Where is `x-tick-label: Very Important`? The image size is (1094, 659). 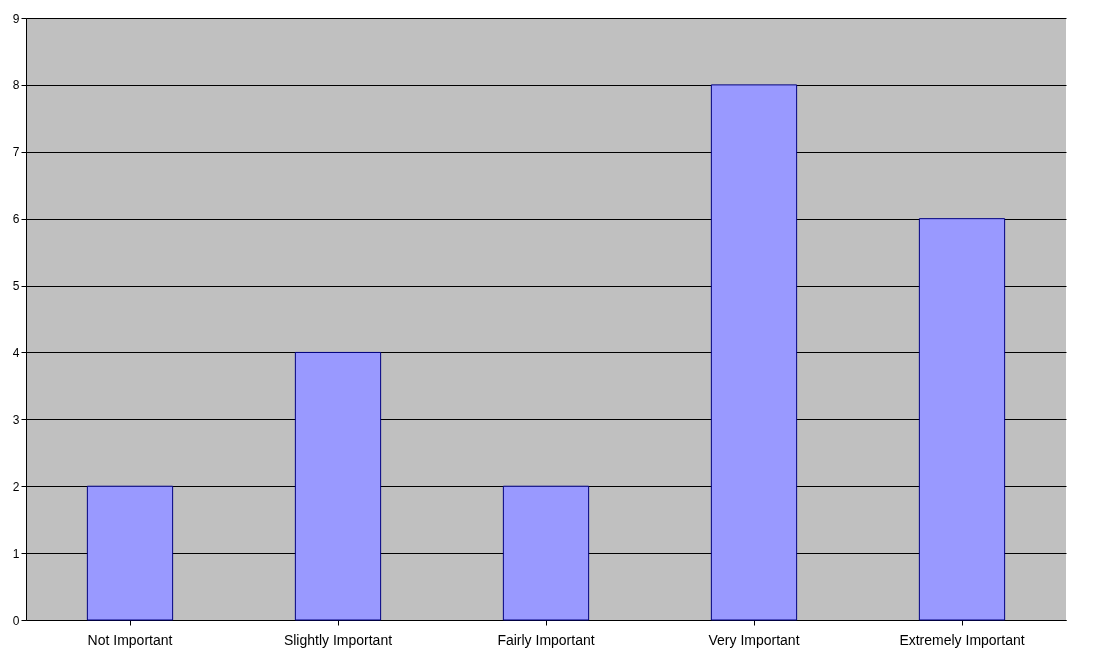 x-tick-label: Very Important is located at coordinates (754, 639).